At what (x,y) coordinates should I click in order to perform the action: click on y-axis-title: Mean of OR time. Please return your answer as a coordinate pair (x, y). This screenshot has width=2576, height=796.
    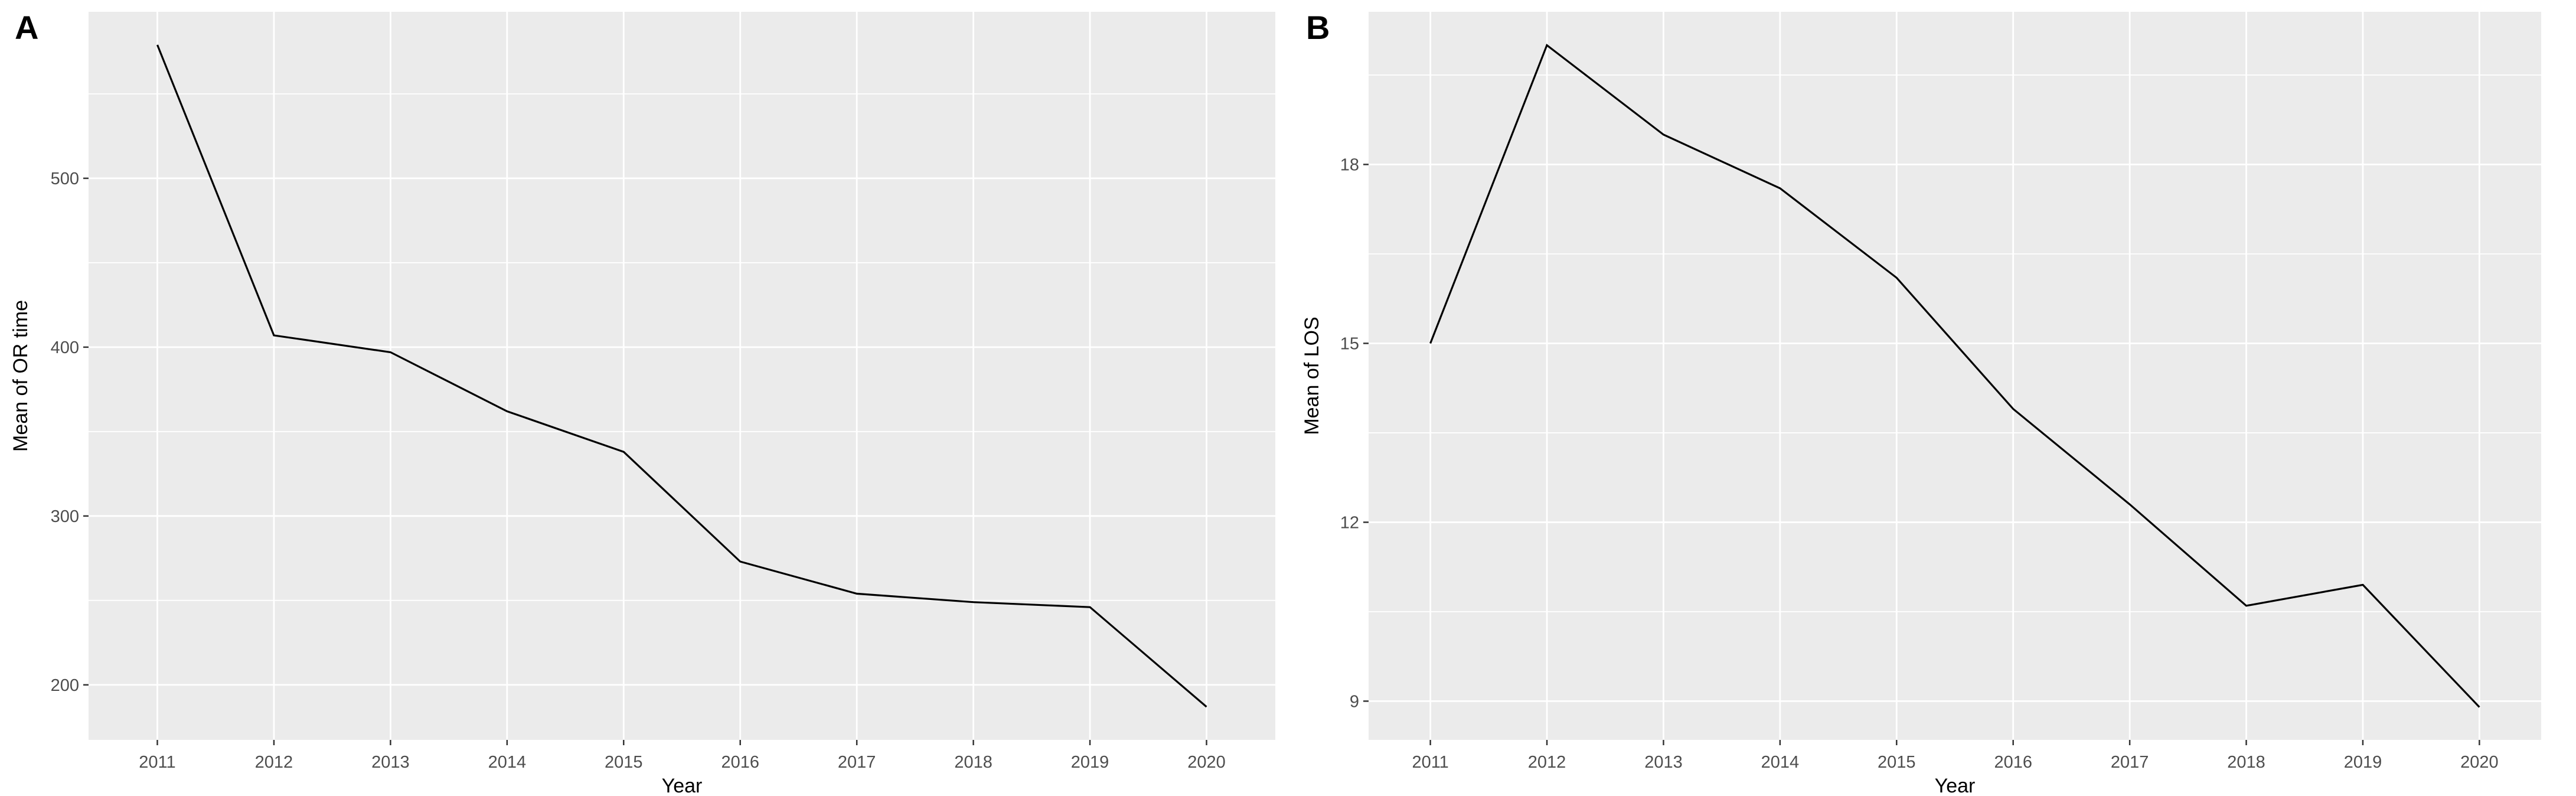
    Looking at the image, I should click on (20, 376).